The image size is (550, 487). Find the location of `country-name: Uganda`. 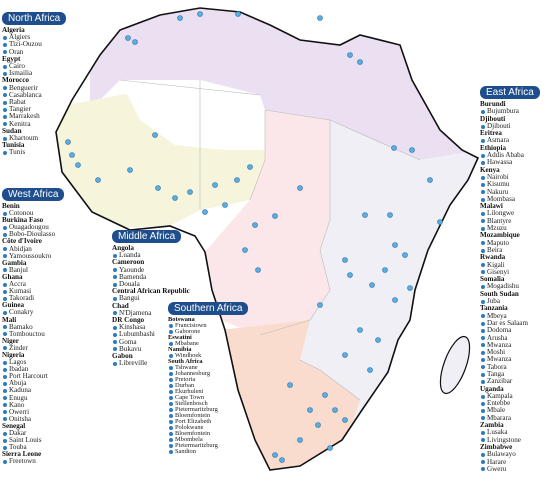

country-name: Uganda is located at coordinates (492, 388).